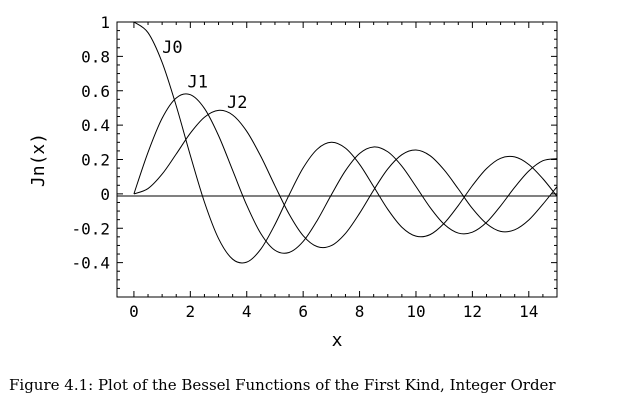 This screenshot has height=419, width=617. I want to click on x-tick-label: 6, so click(303, 311).